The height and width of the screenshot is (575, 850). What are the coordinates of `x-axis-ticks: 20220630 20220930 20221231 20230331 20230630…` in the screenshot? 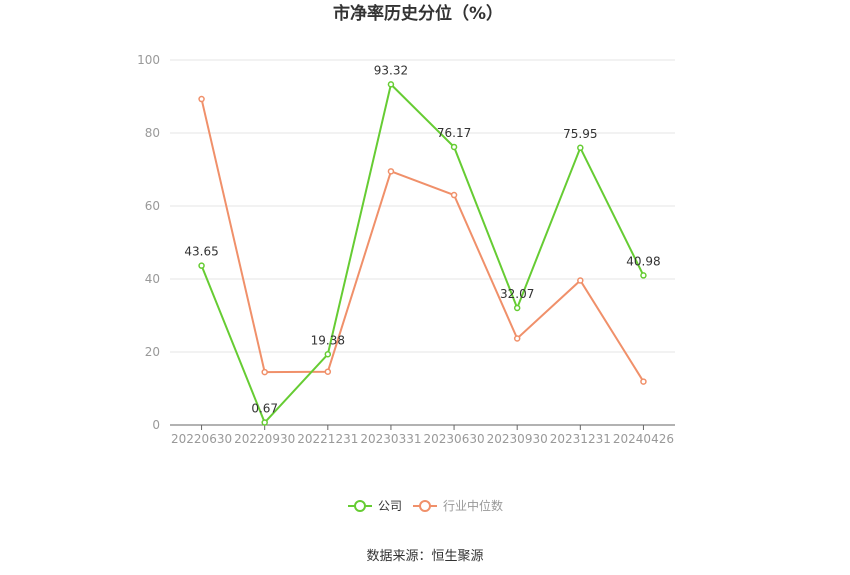 It's located at (422, 435).